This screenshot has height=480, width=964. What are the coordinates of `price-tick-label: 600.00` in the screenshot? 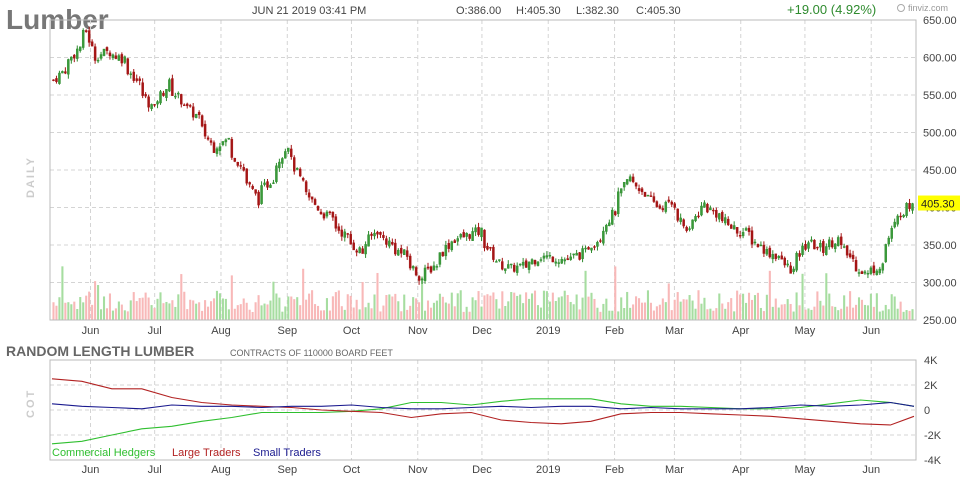 It's located at (940, 59).